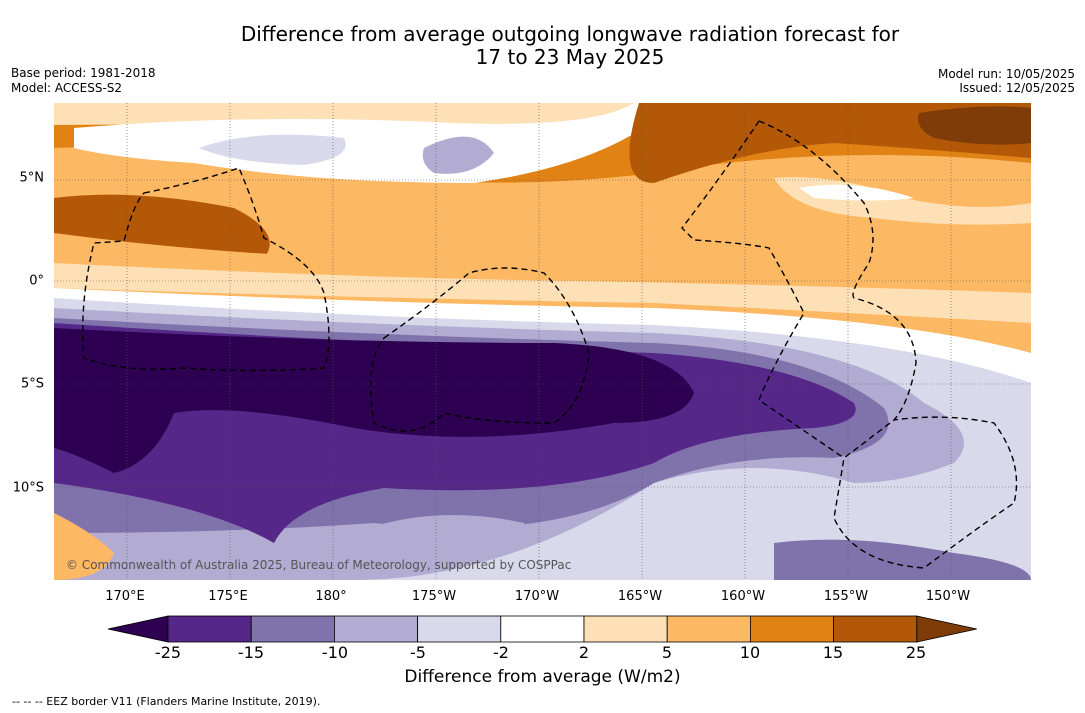 This screenshot has height=713, width=1085. Describe the element at coordinates (501, 652) in the screenshot. I see `colorbar-tick: -2` at that location.